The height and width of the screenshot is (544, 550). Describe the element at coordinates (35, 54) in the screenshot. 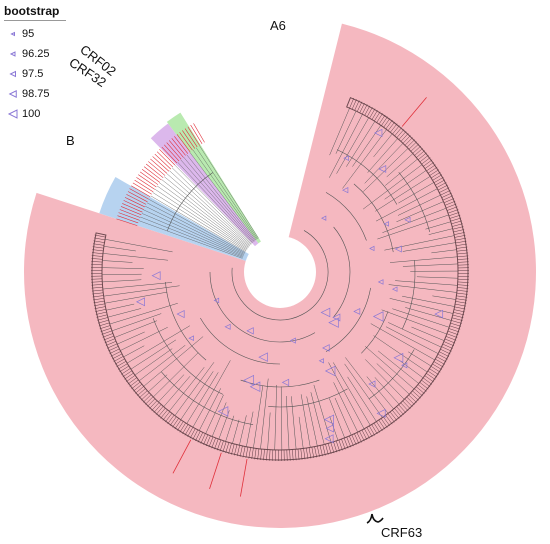

I see `legend-item: 96.25` at that location.